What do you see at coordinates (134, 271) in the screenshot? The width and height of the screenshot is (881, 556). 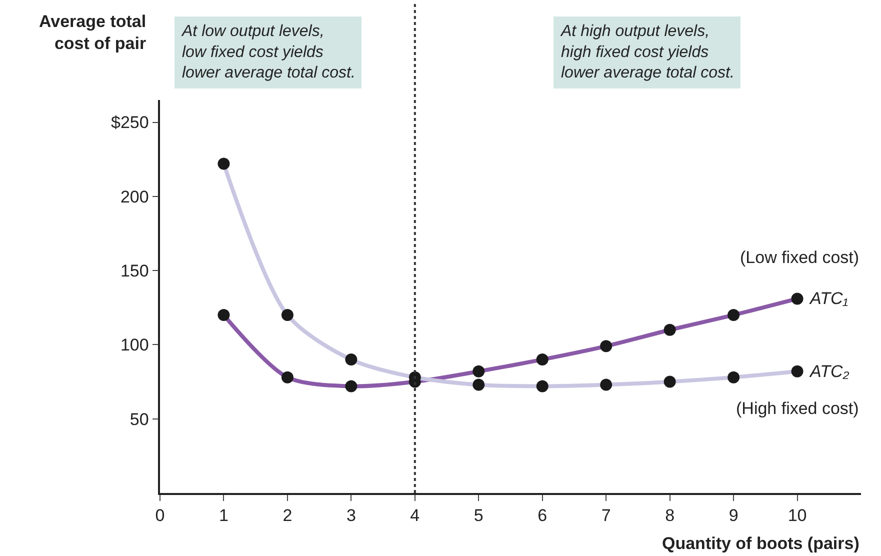 I see `y-tick-label: 150` at bounding box center [134, 271].